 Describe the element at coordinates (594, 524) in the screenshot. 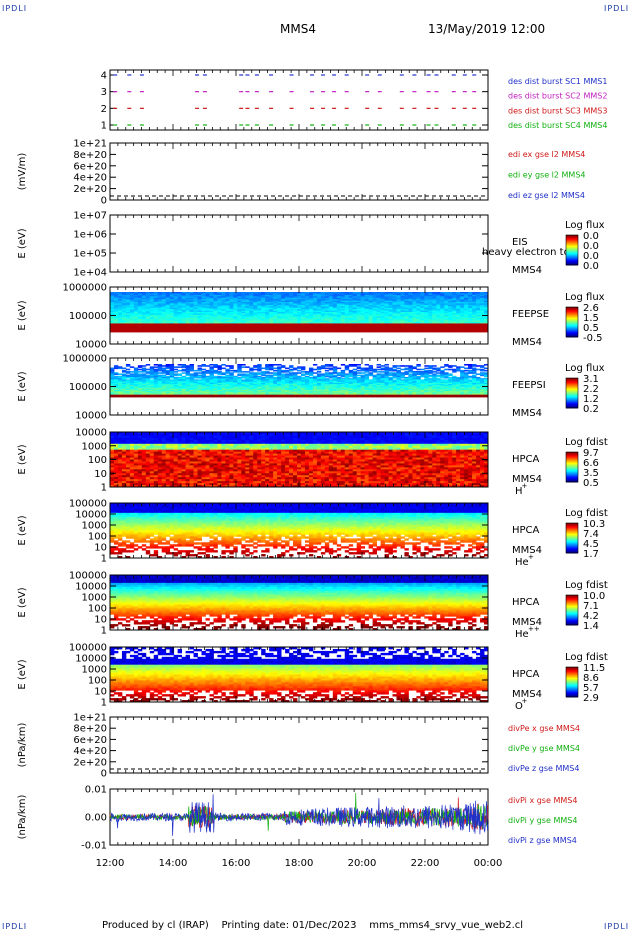

I see `colorbar-tick-hpca_he: 10.3` at that location.